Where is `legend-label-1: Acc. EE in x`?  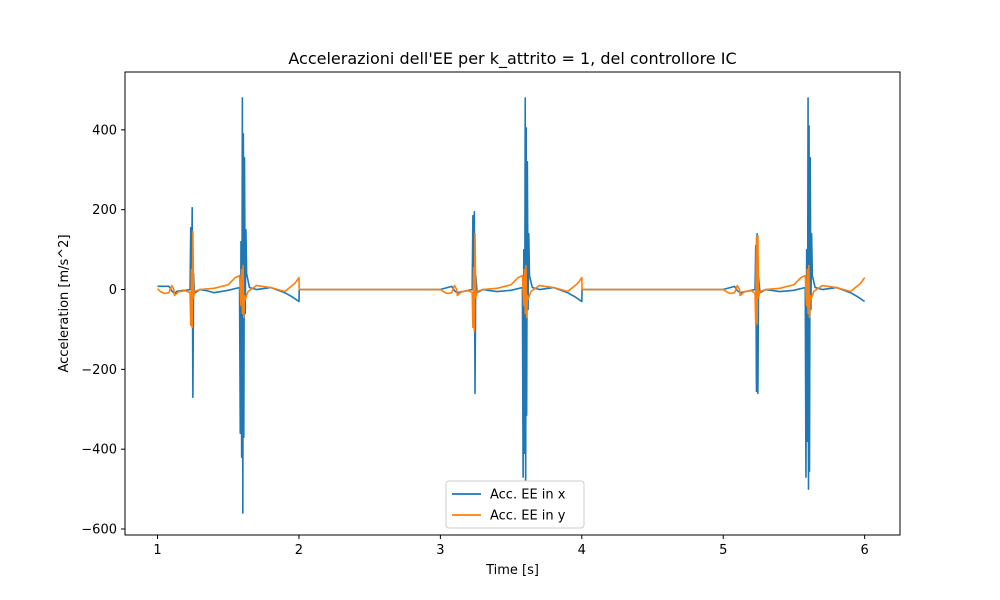
legend-label-1: Acc. EE in x is located at coordinates (528, 495).